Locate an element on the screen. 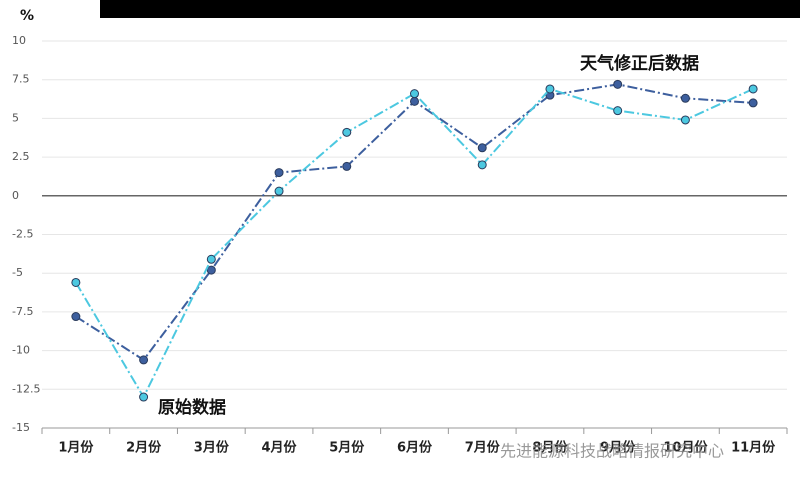  y-tick-label: 2.5 is located at coordinates (21, 156).